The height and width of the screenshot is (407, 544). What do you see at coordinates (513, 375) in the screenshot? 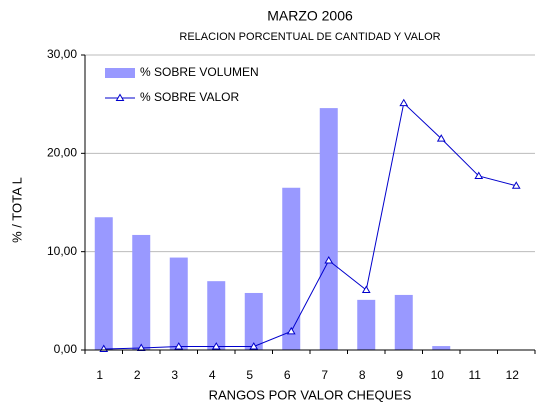
I see `x-tick-label: 12` at bounding box center [513, 375].